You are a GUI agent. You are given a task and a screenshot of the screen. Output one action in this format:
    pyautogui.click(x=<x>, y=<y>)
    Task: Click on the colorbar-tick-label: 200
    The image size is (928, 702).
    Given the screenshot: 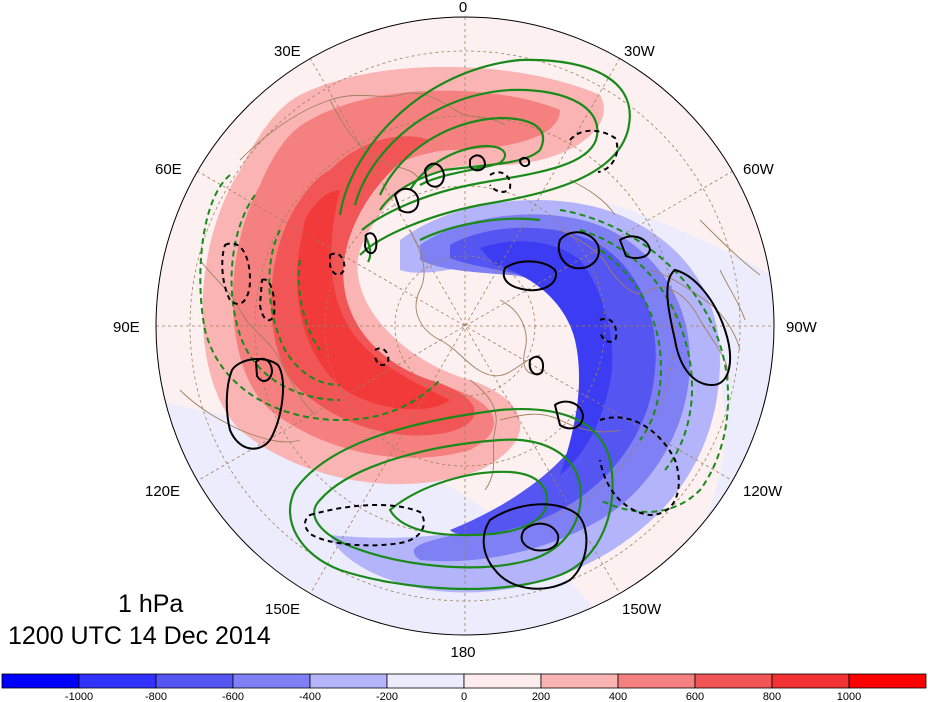 What is the action you would take?
    pyautogui.click(x=541, y=696)
    